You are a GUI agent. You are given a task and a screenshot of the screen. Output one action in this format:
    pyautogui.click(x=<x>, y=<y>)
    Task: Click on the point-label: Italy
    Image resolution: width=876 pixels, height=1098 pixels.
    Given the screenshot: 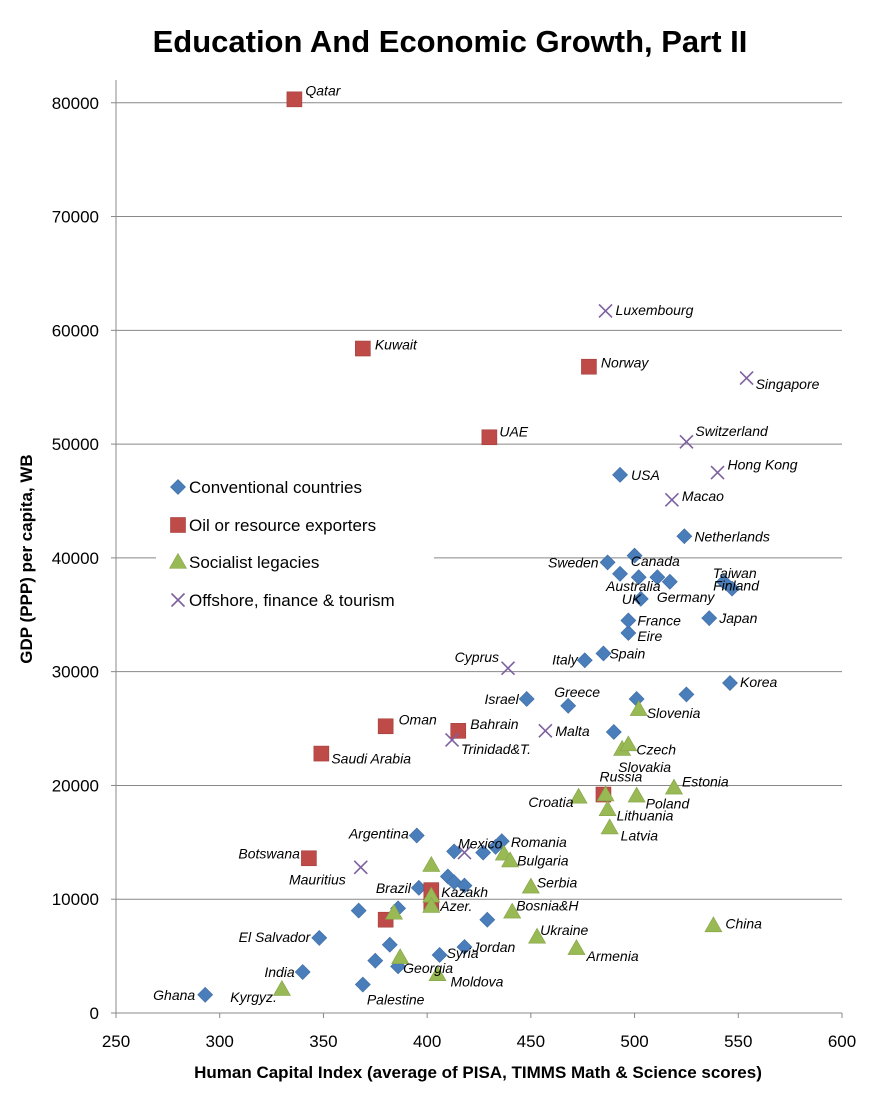 What is the action you would take?
    pyautogui.click(x=565, y=659)
    